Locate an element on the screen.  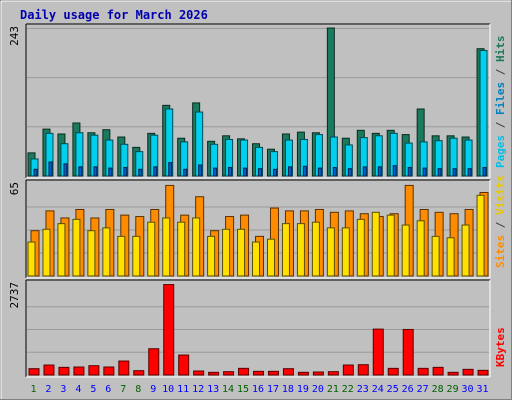
x-tick-label: 2 is located at coordinates (48, 389).